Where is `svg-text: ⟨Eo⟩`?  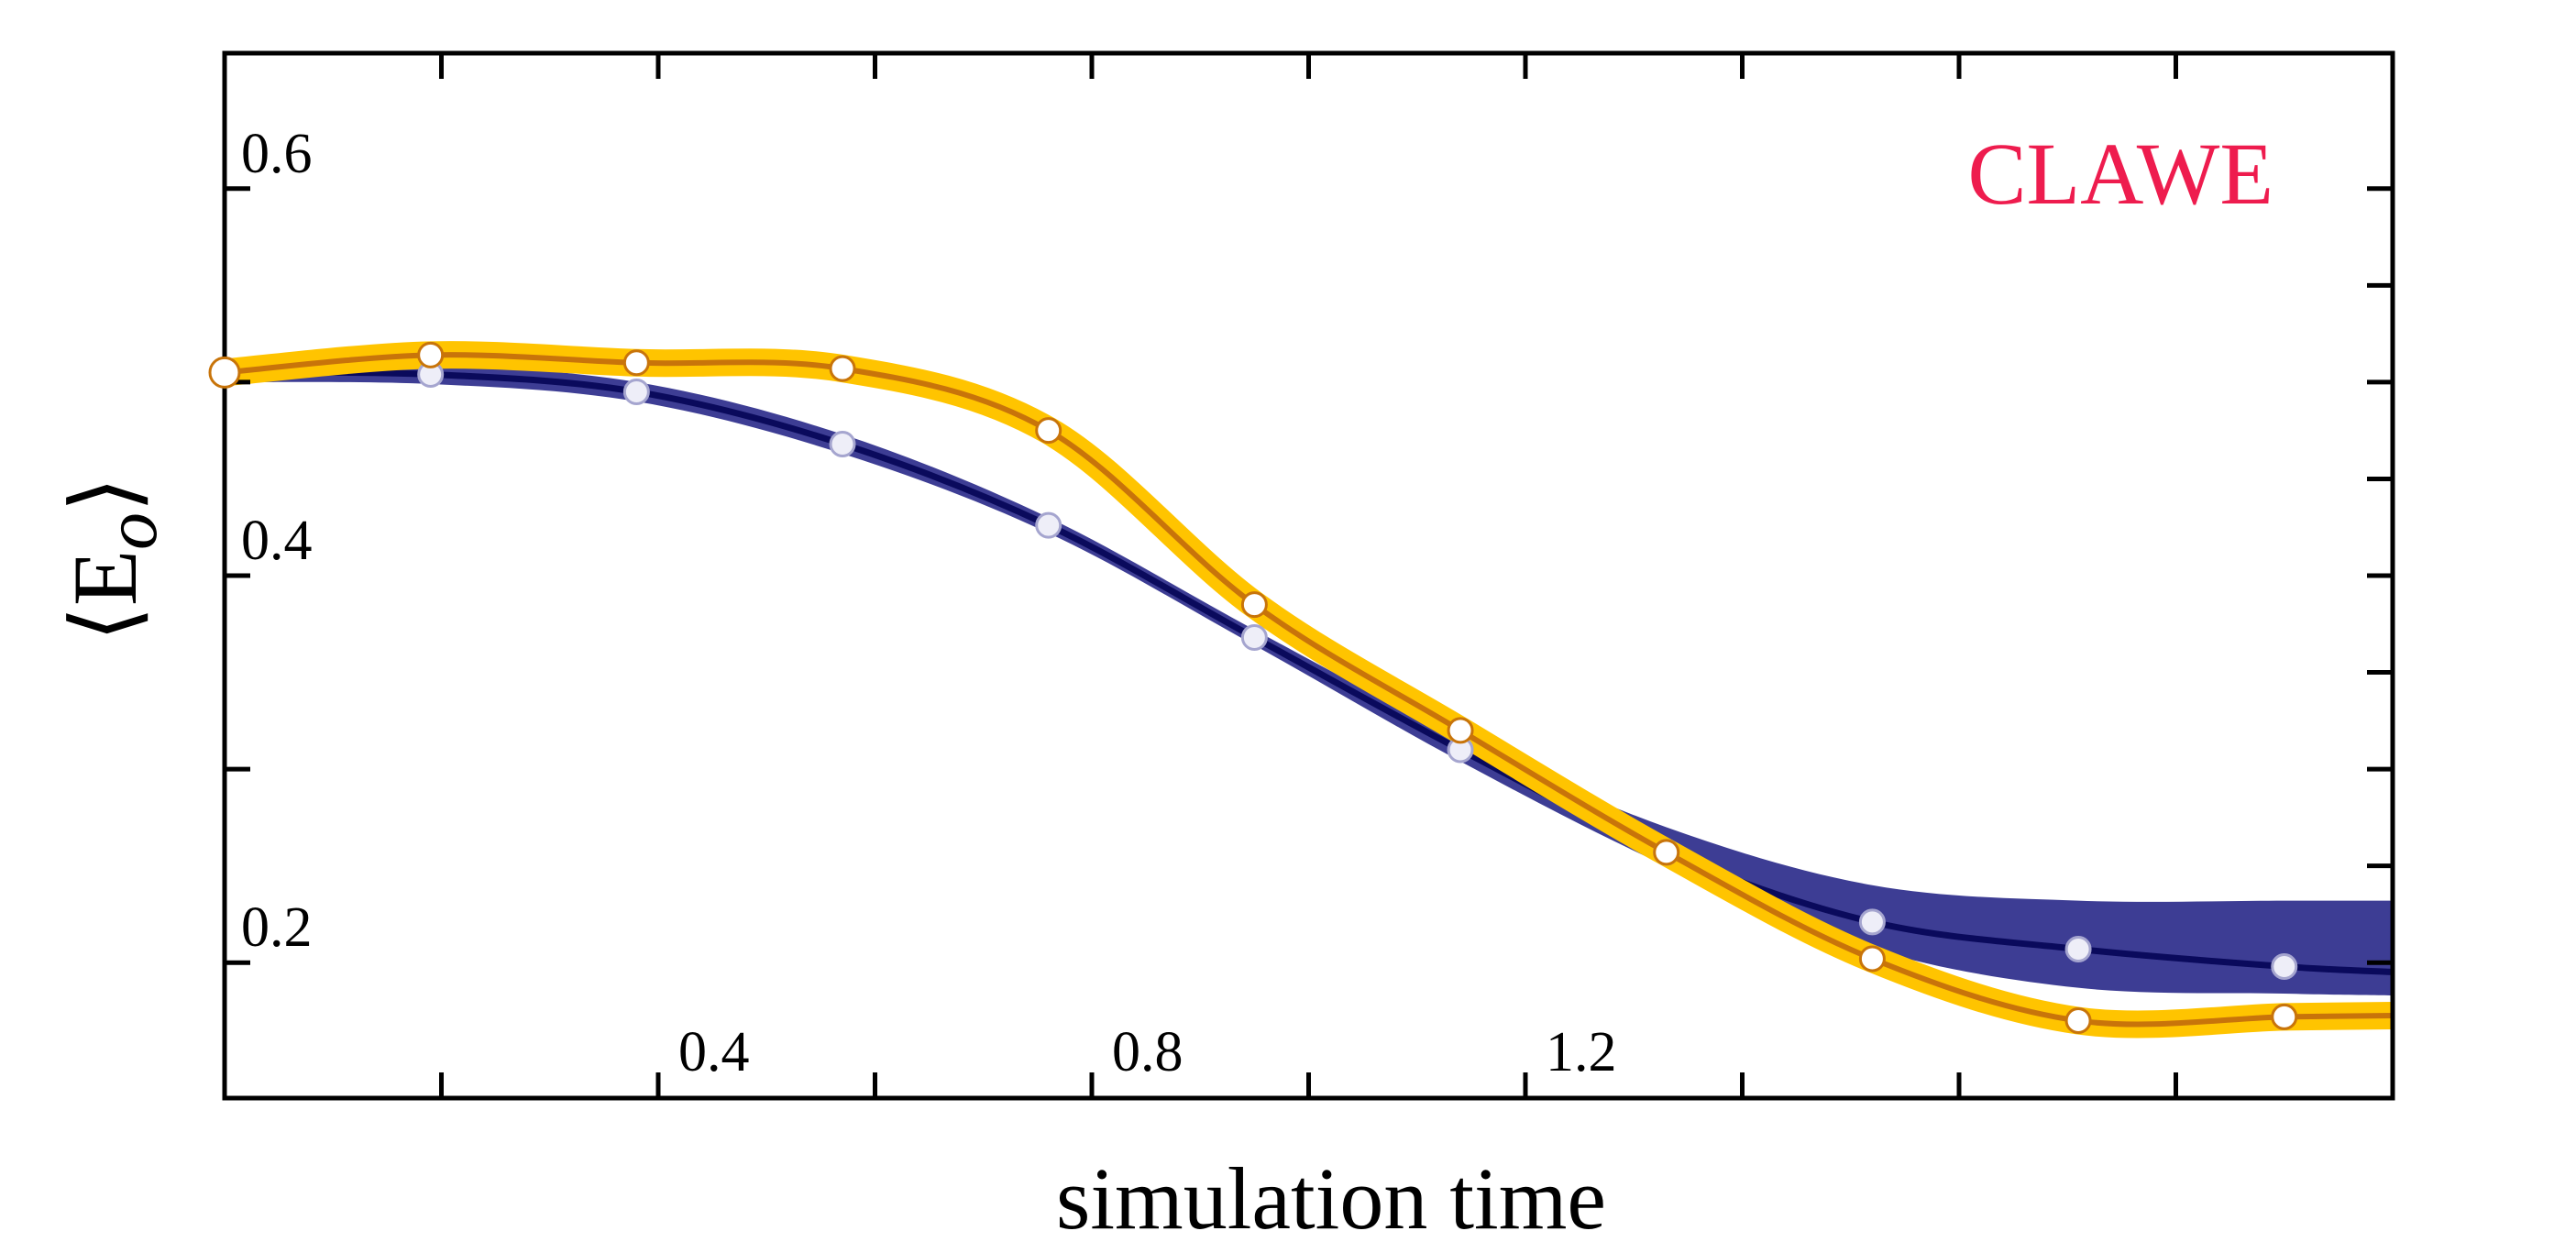 svg-text: ⟨Eo⟩ is located at coordinates (113, 559).